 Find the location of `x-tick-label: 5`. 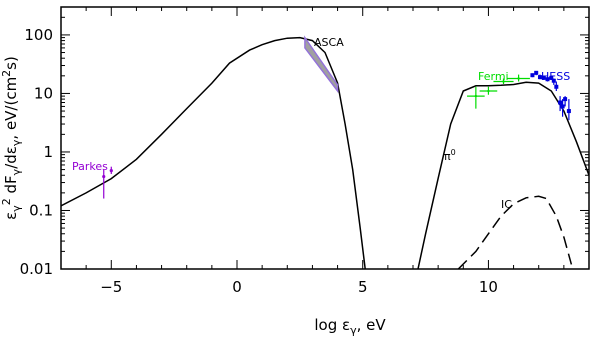

x-tick-label: 5 is located at coordinates (363, 287).